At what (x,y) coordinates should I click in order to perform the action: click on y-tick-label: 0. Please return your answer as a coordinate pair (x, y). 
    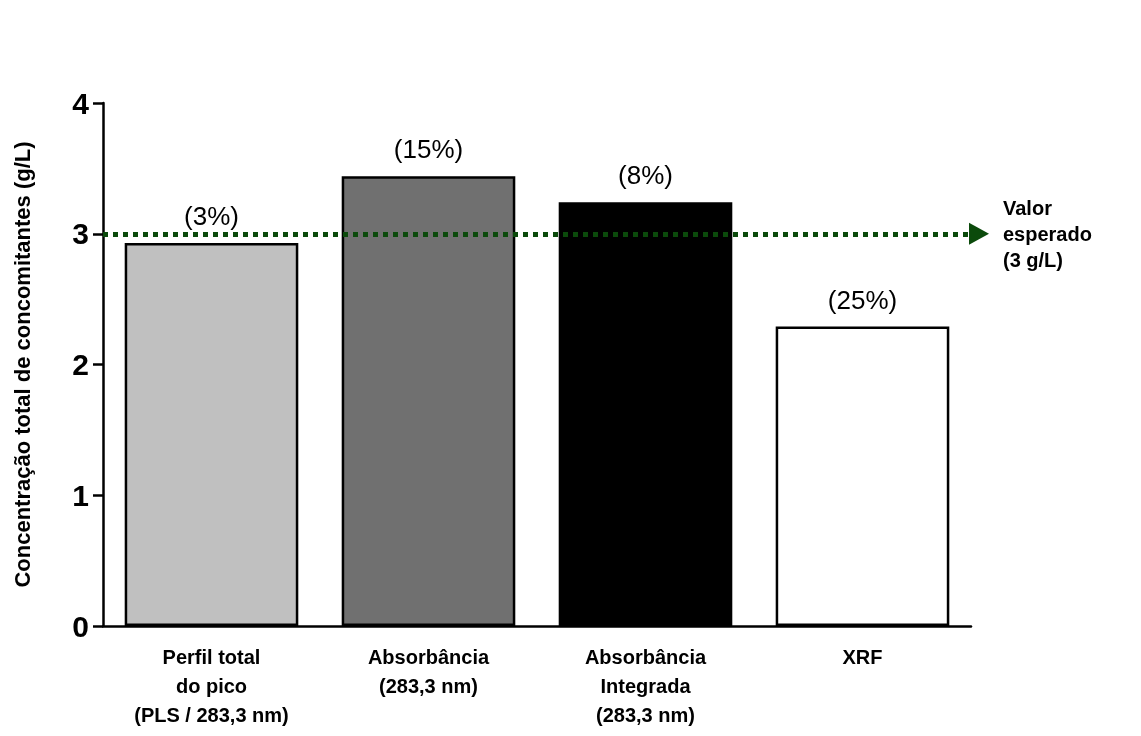
    Looking at the image, I should click on (80, 626).